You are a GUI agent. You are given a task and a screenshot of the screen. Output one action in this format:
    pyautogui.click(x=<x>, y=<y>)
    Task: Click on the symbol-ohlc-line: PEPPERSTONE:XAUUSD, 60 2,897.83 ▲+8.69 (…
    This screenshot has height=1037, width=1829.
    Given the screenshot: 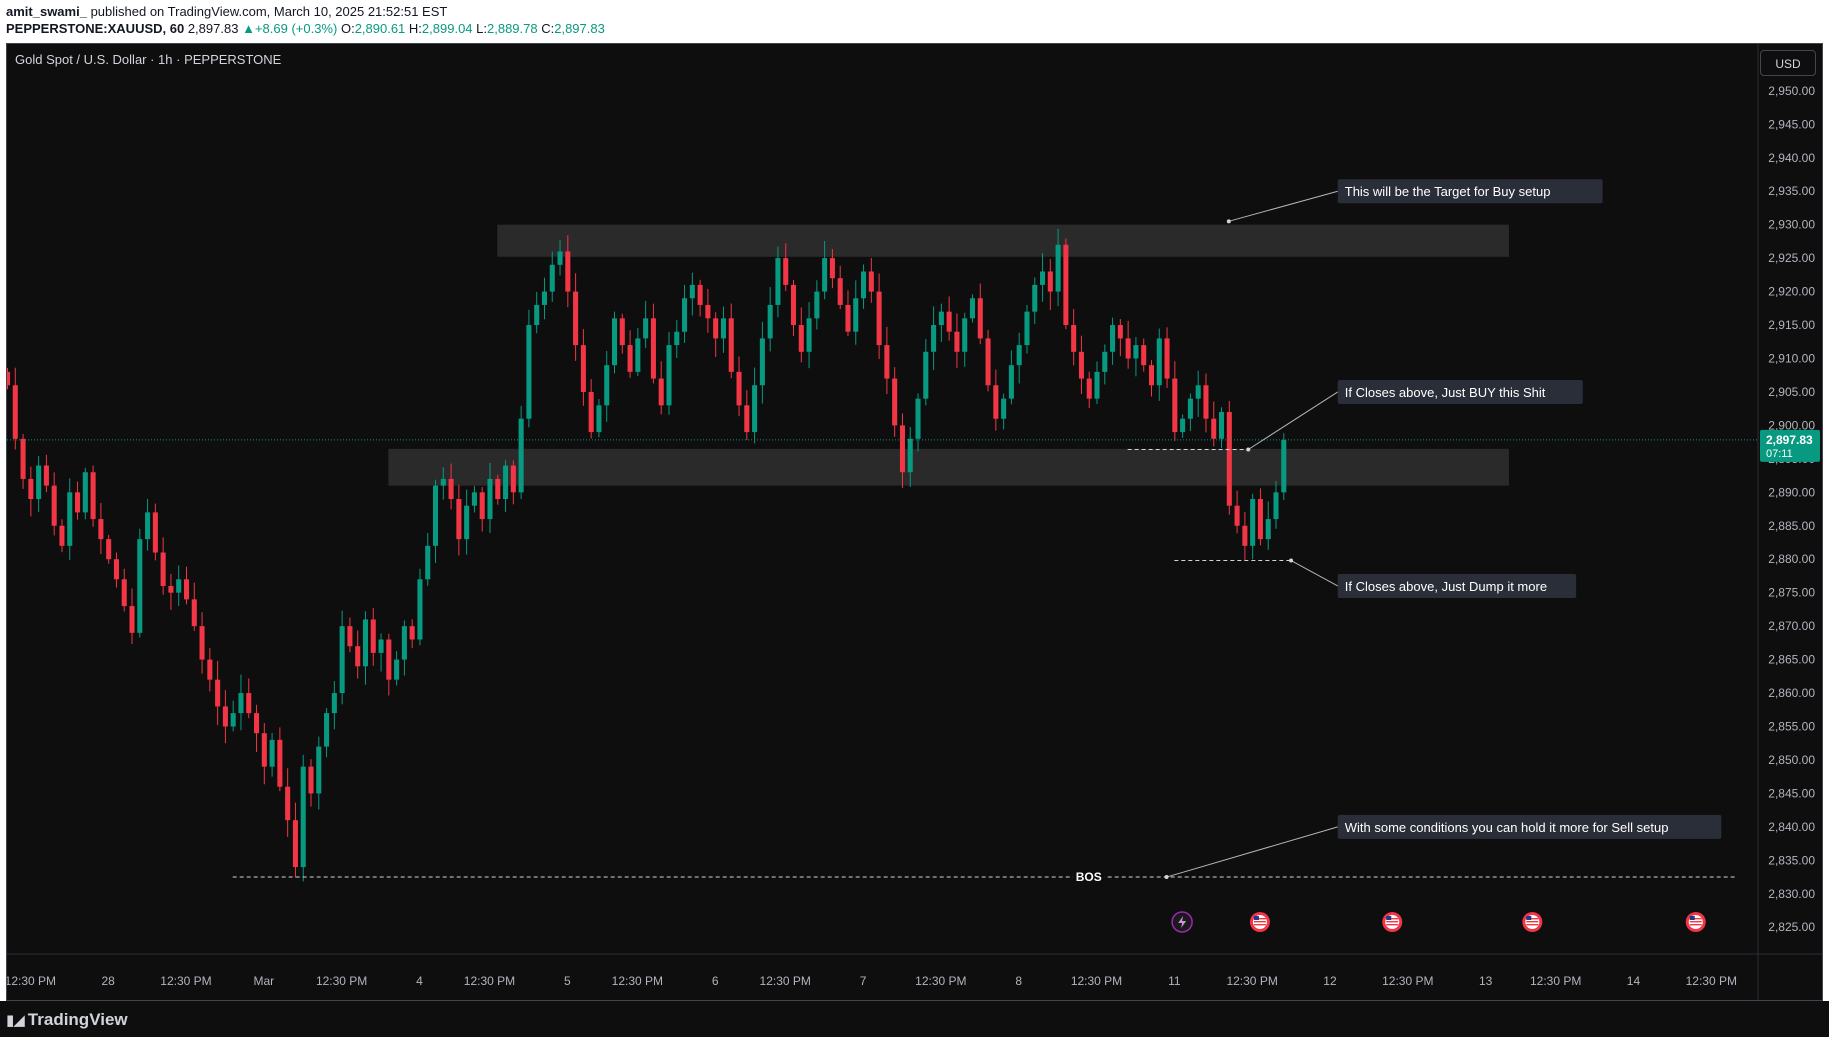 What is the action you would take?
    pyautogui.click(x=305, y=28)
    